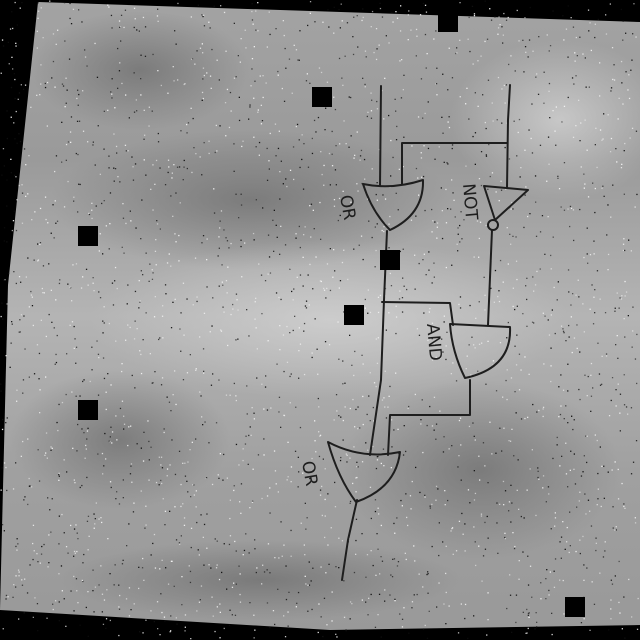 This screenshot has height=640, width=640. I want to click on wire-not-to-and, so click(490, 277).